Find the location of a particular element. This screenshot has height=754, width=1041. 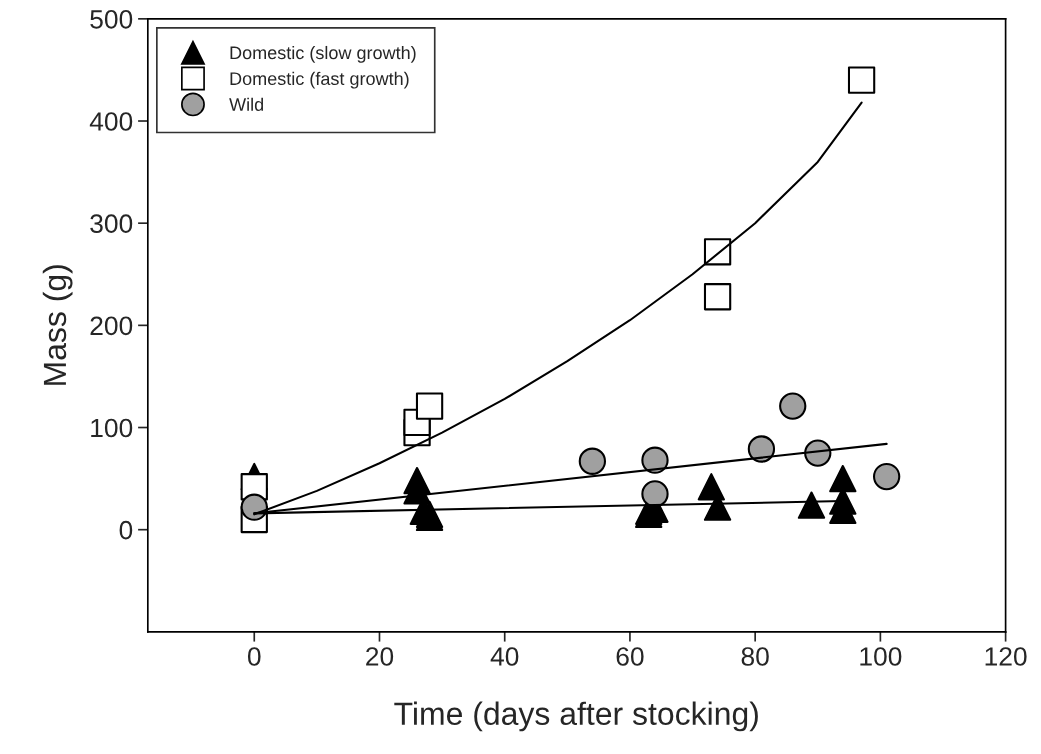

x-tick-label: 120 is located at coordinates (1006, 656).